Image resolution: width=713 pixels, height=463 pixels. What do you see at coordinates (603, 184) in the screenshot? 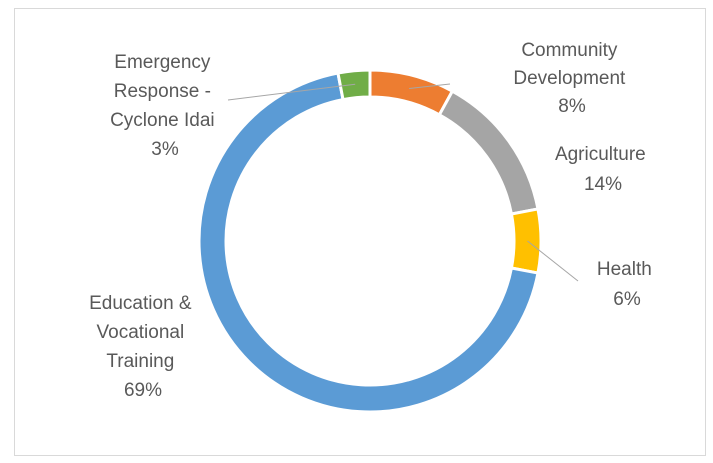
I see `label-value: 14%` at bounding box center [603, 184].